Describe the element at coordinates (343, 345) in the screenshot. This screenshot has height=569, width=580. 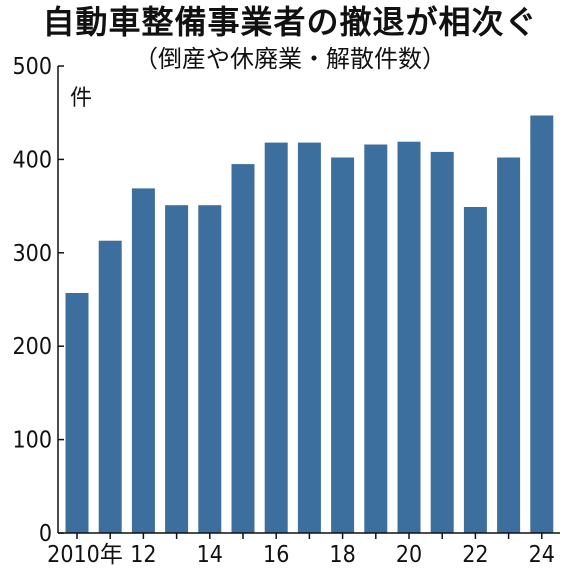
I see `bar-2018` at that location.